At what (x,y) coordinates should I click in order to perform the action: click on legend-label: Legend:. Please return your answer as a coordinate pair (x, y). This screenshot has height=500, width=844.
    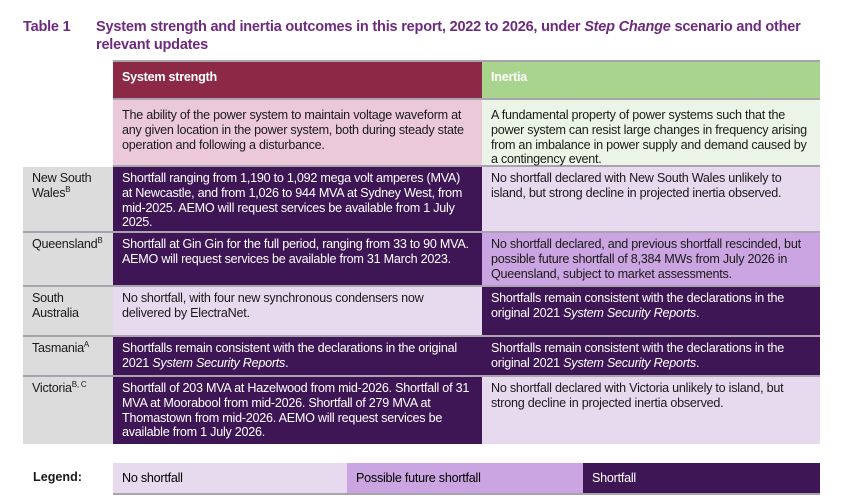
    Looking at the image, I should click on (57, 477).